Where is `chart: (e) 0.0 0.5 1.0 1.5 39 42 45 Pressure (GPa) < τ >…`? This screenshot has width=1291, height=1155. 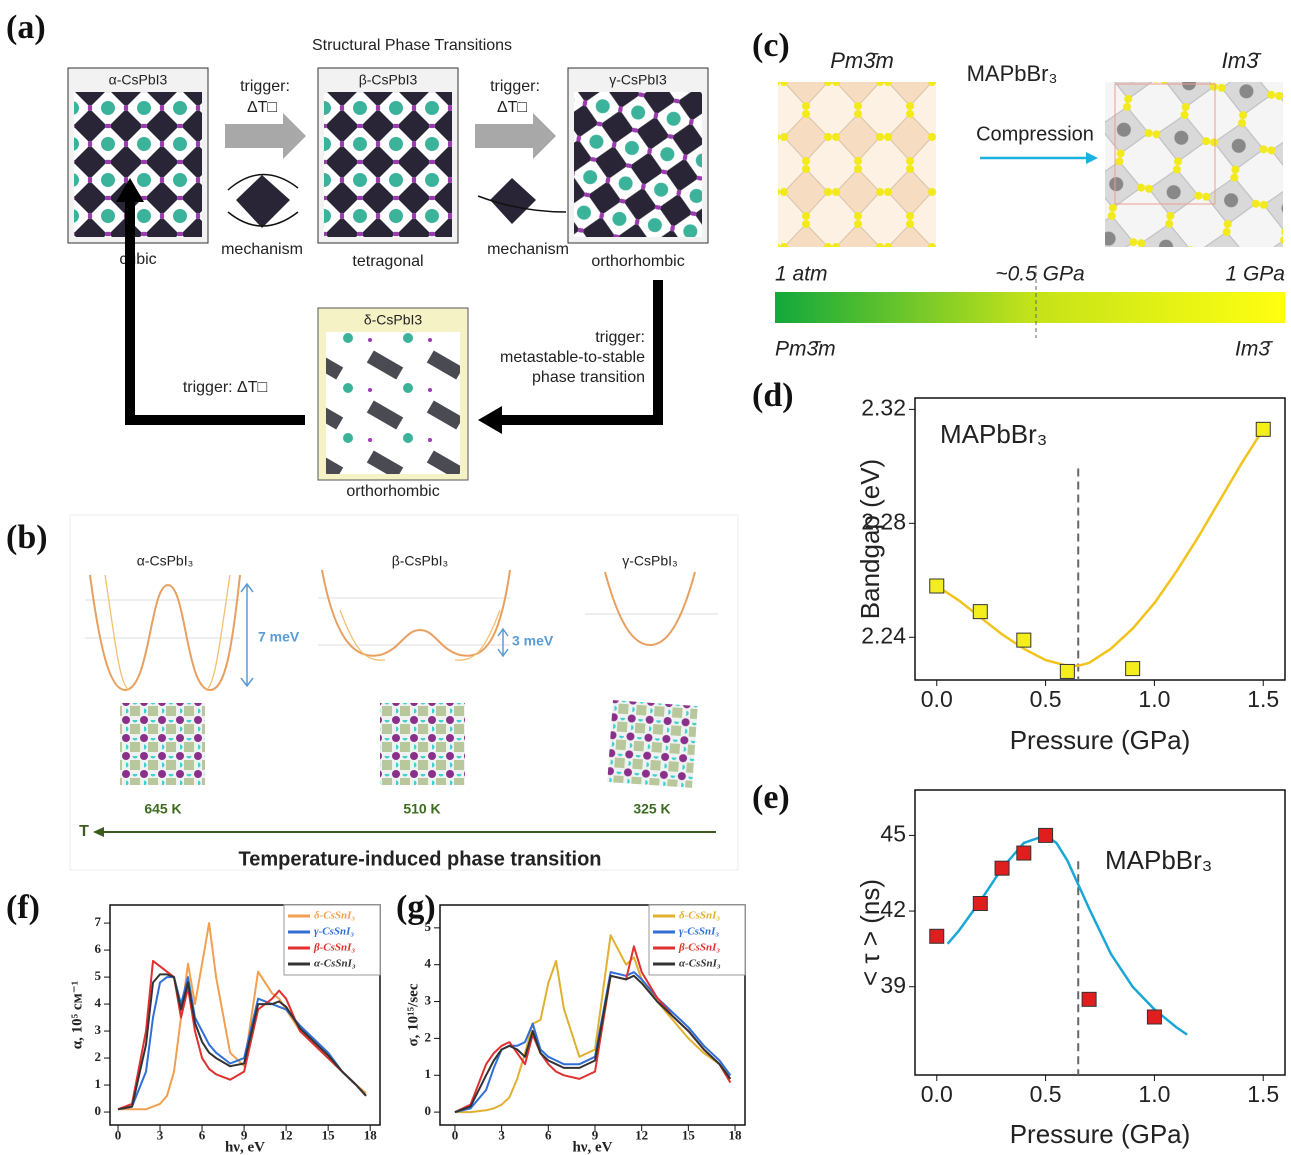 chart: (e) 0.0 0.5 1.0 1.5 39 42 45 Pressure (GPa) < τ >… is located at coordinates (1019, 964).